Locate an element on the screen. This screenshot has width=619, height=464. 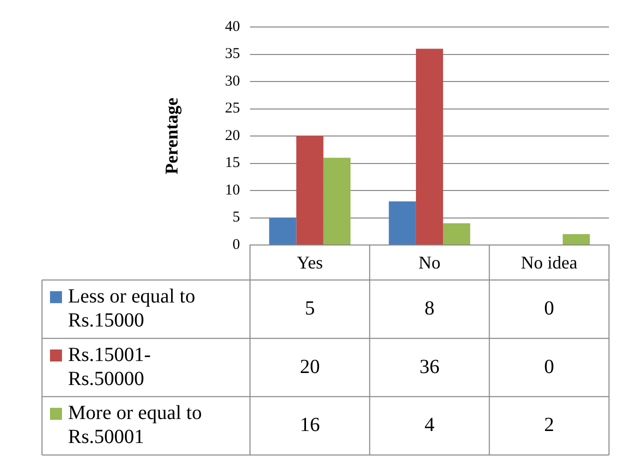
y-tick-label: 20 is located at coordinates (232, 136).